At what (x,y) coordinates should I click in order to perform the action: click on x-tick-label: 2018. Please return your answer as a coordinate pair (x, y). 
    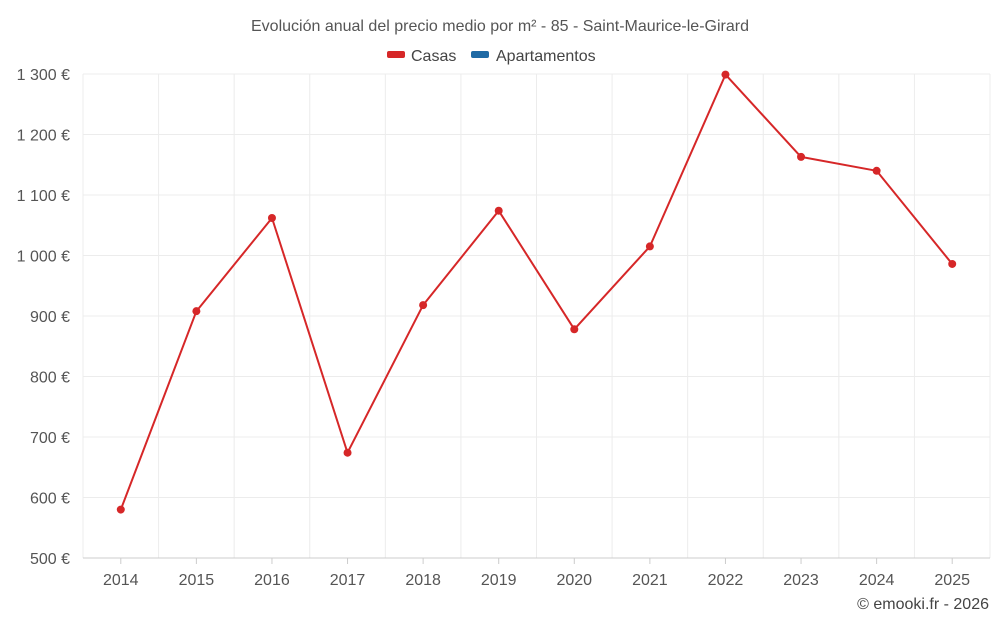
    Looking at the image, I should click on (423, 580).